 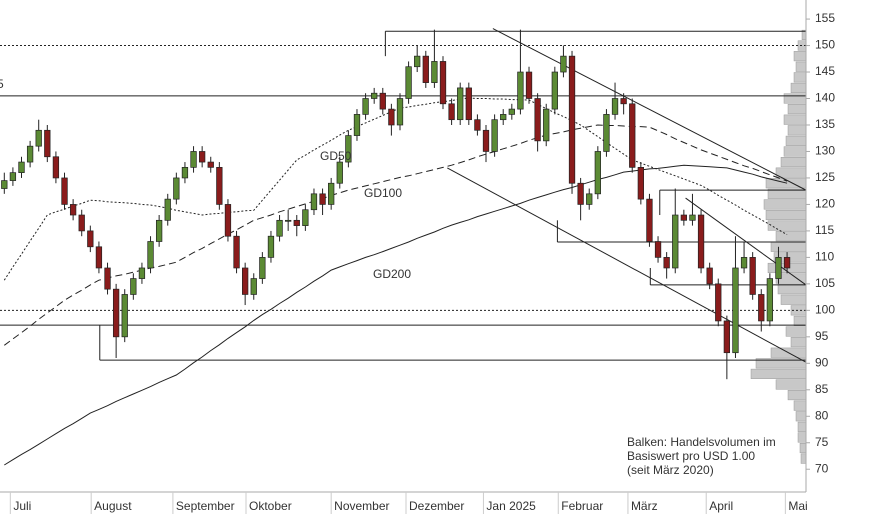 I want to click on note: Basiswert pro USD 1.00, so click(x=691, y=456).